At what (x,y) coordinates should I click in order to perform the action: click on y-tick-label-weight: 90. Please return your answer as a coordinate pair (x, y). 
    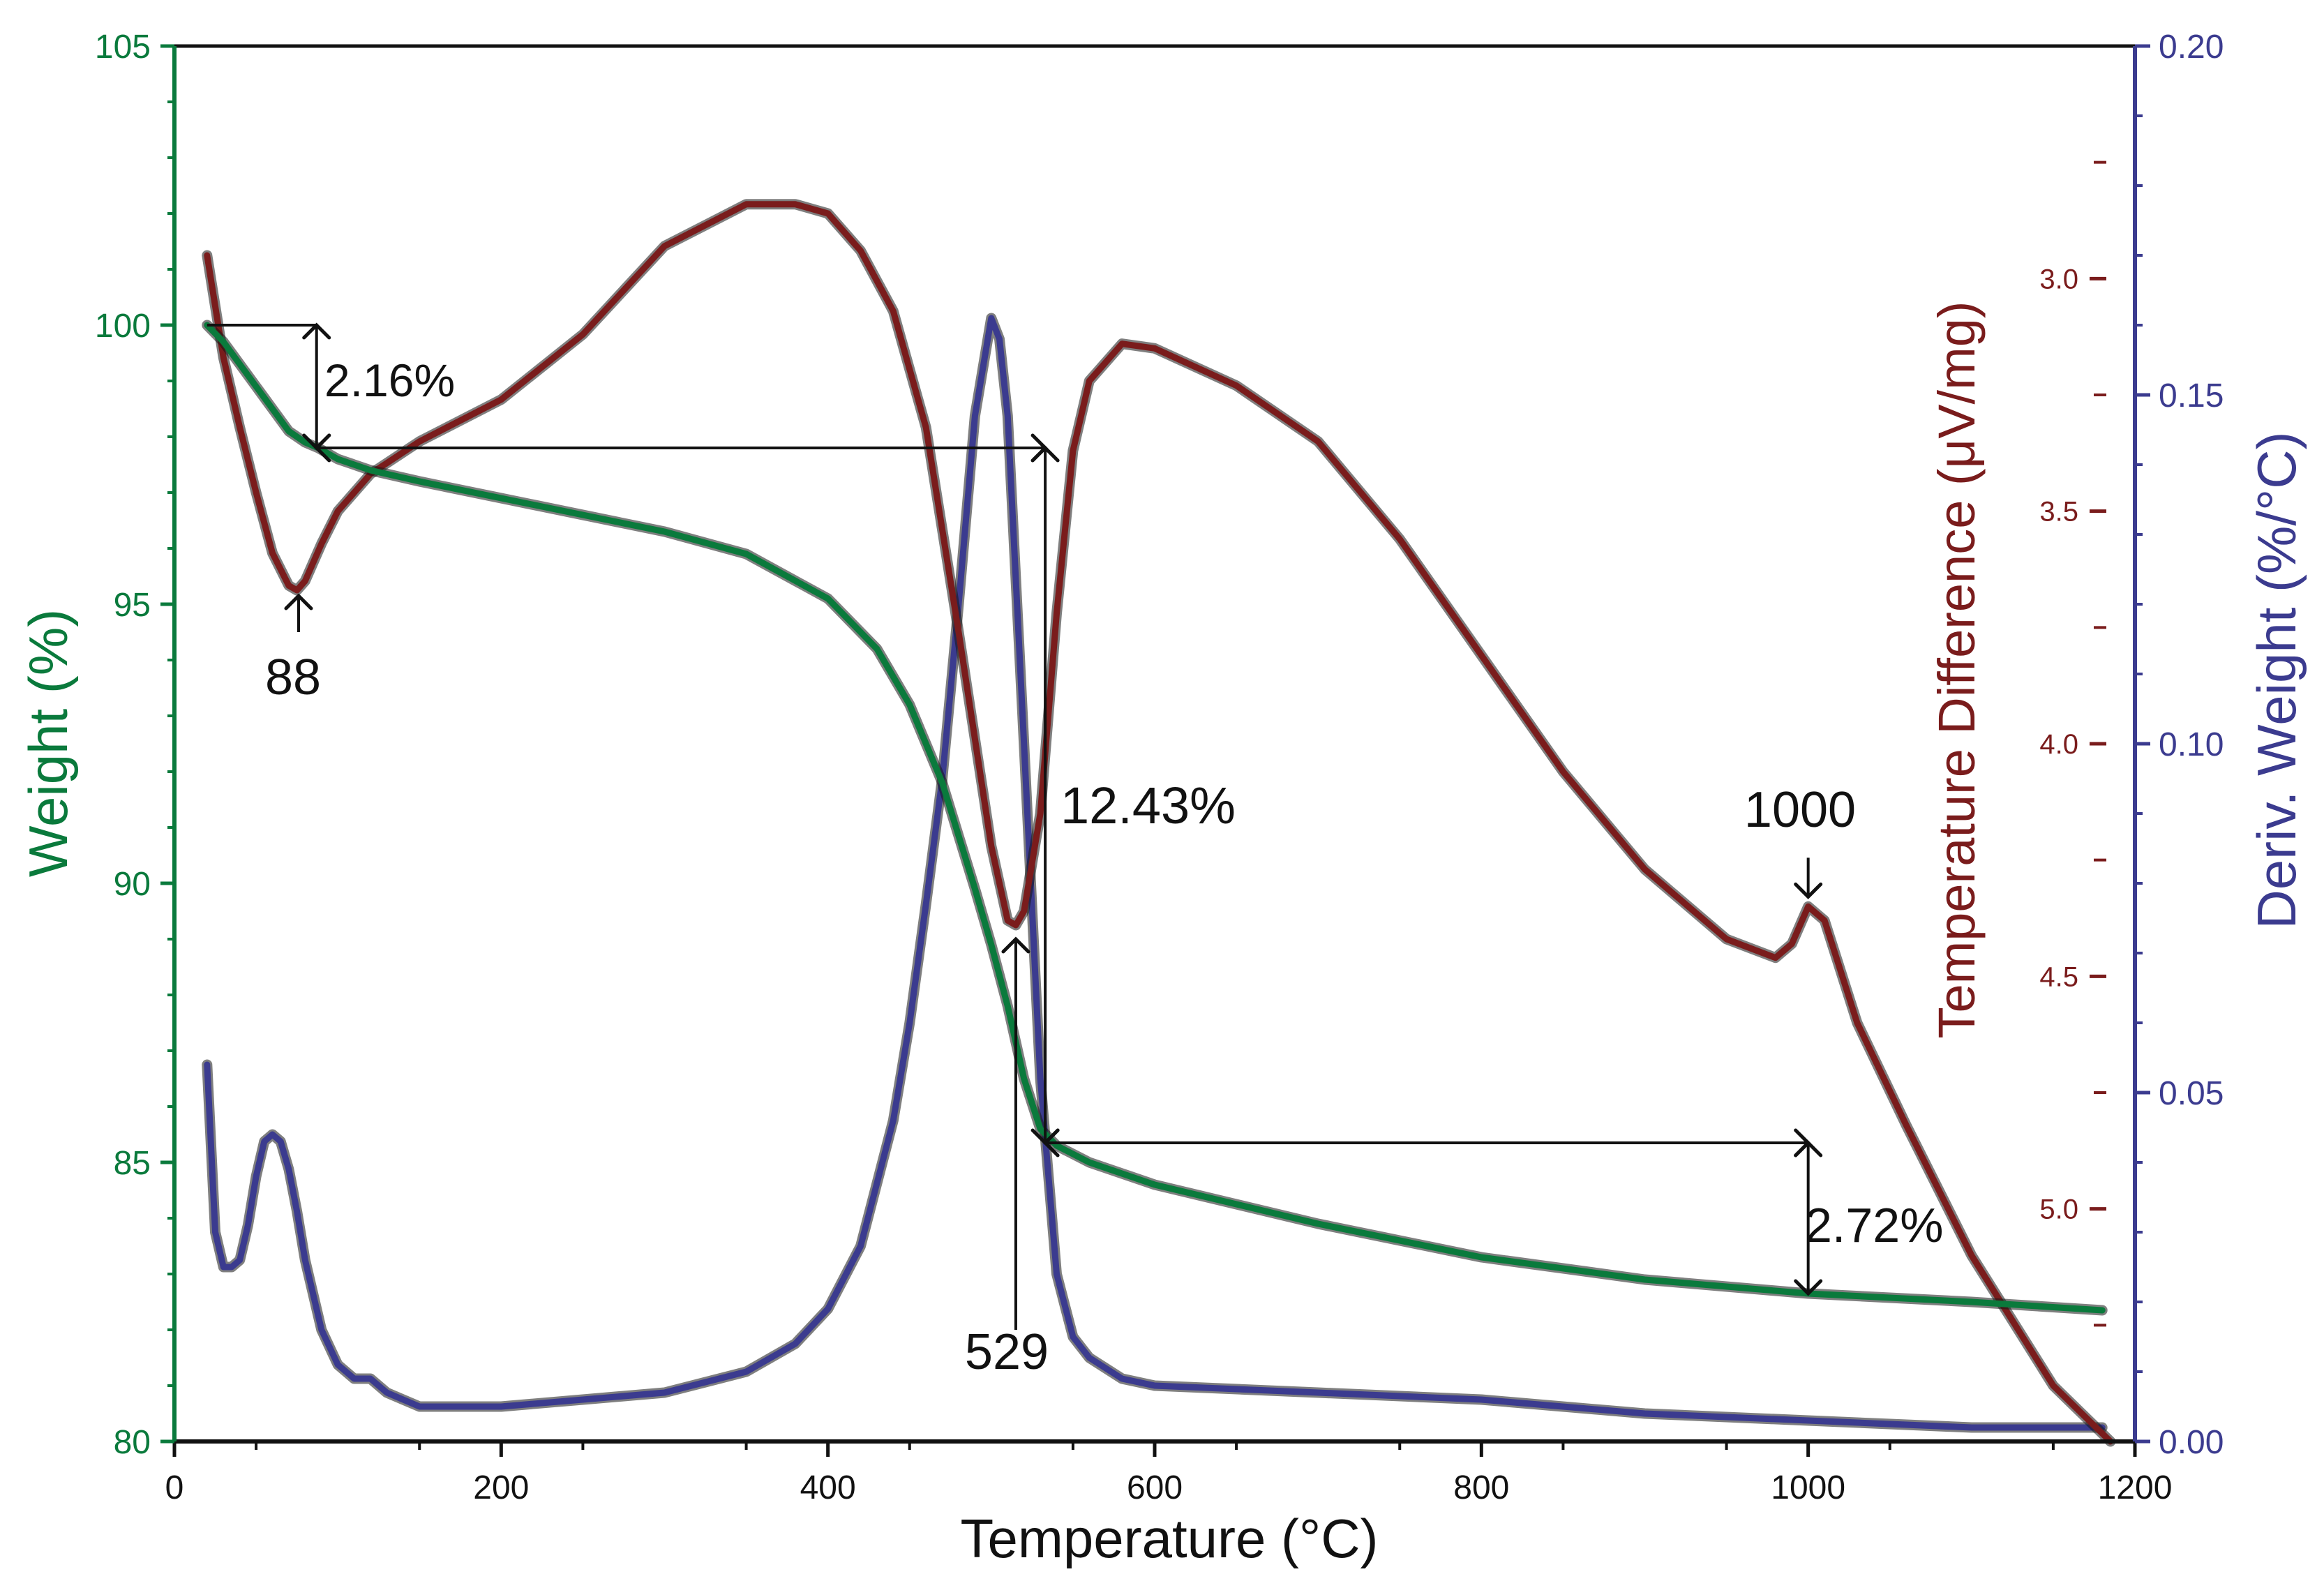
    Looking at the image, I should click on (132, 884).